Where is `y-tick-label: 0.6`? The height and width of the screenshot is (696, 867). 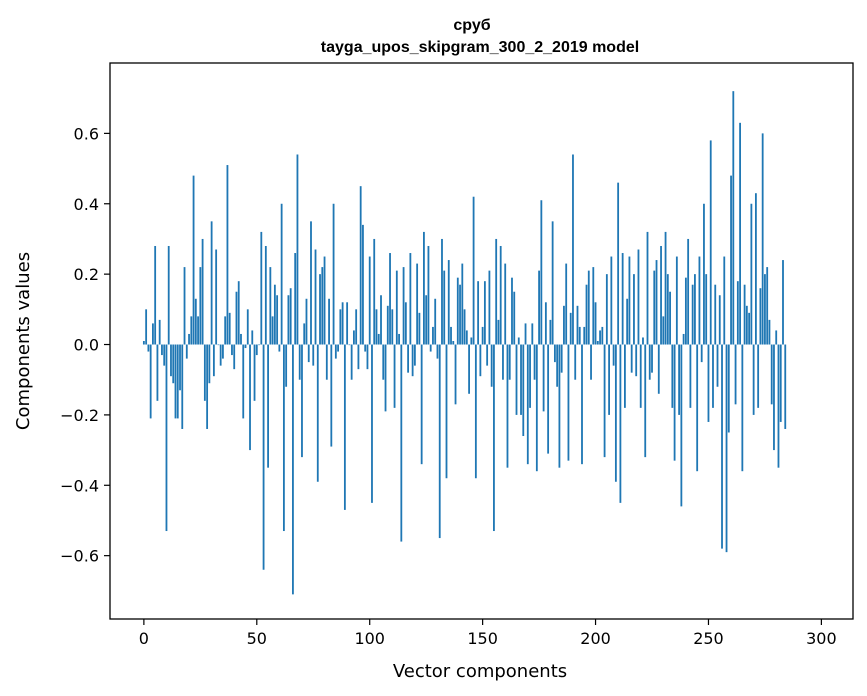
y-tick-label: 0.6 is located at coordinates (86, 133).